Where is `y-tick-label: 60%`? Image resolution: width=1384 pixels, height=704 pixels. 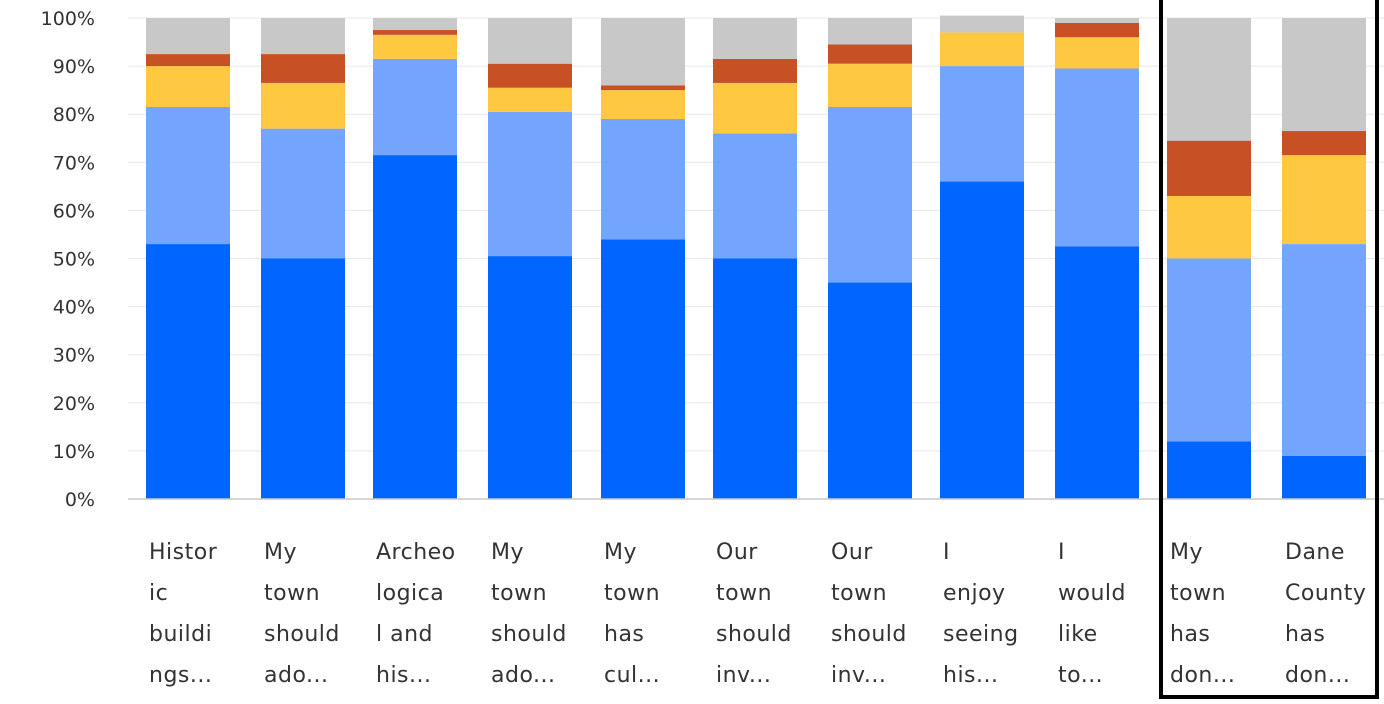 y-tick-label: 60% is located at coordinates (74, 211).